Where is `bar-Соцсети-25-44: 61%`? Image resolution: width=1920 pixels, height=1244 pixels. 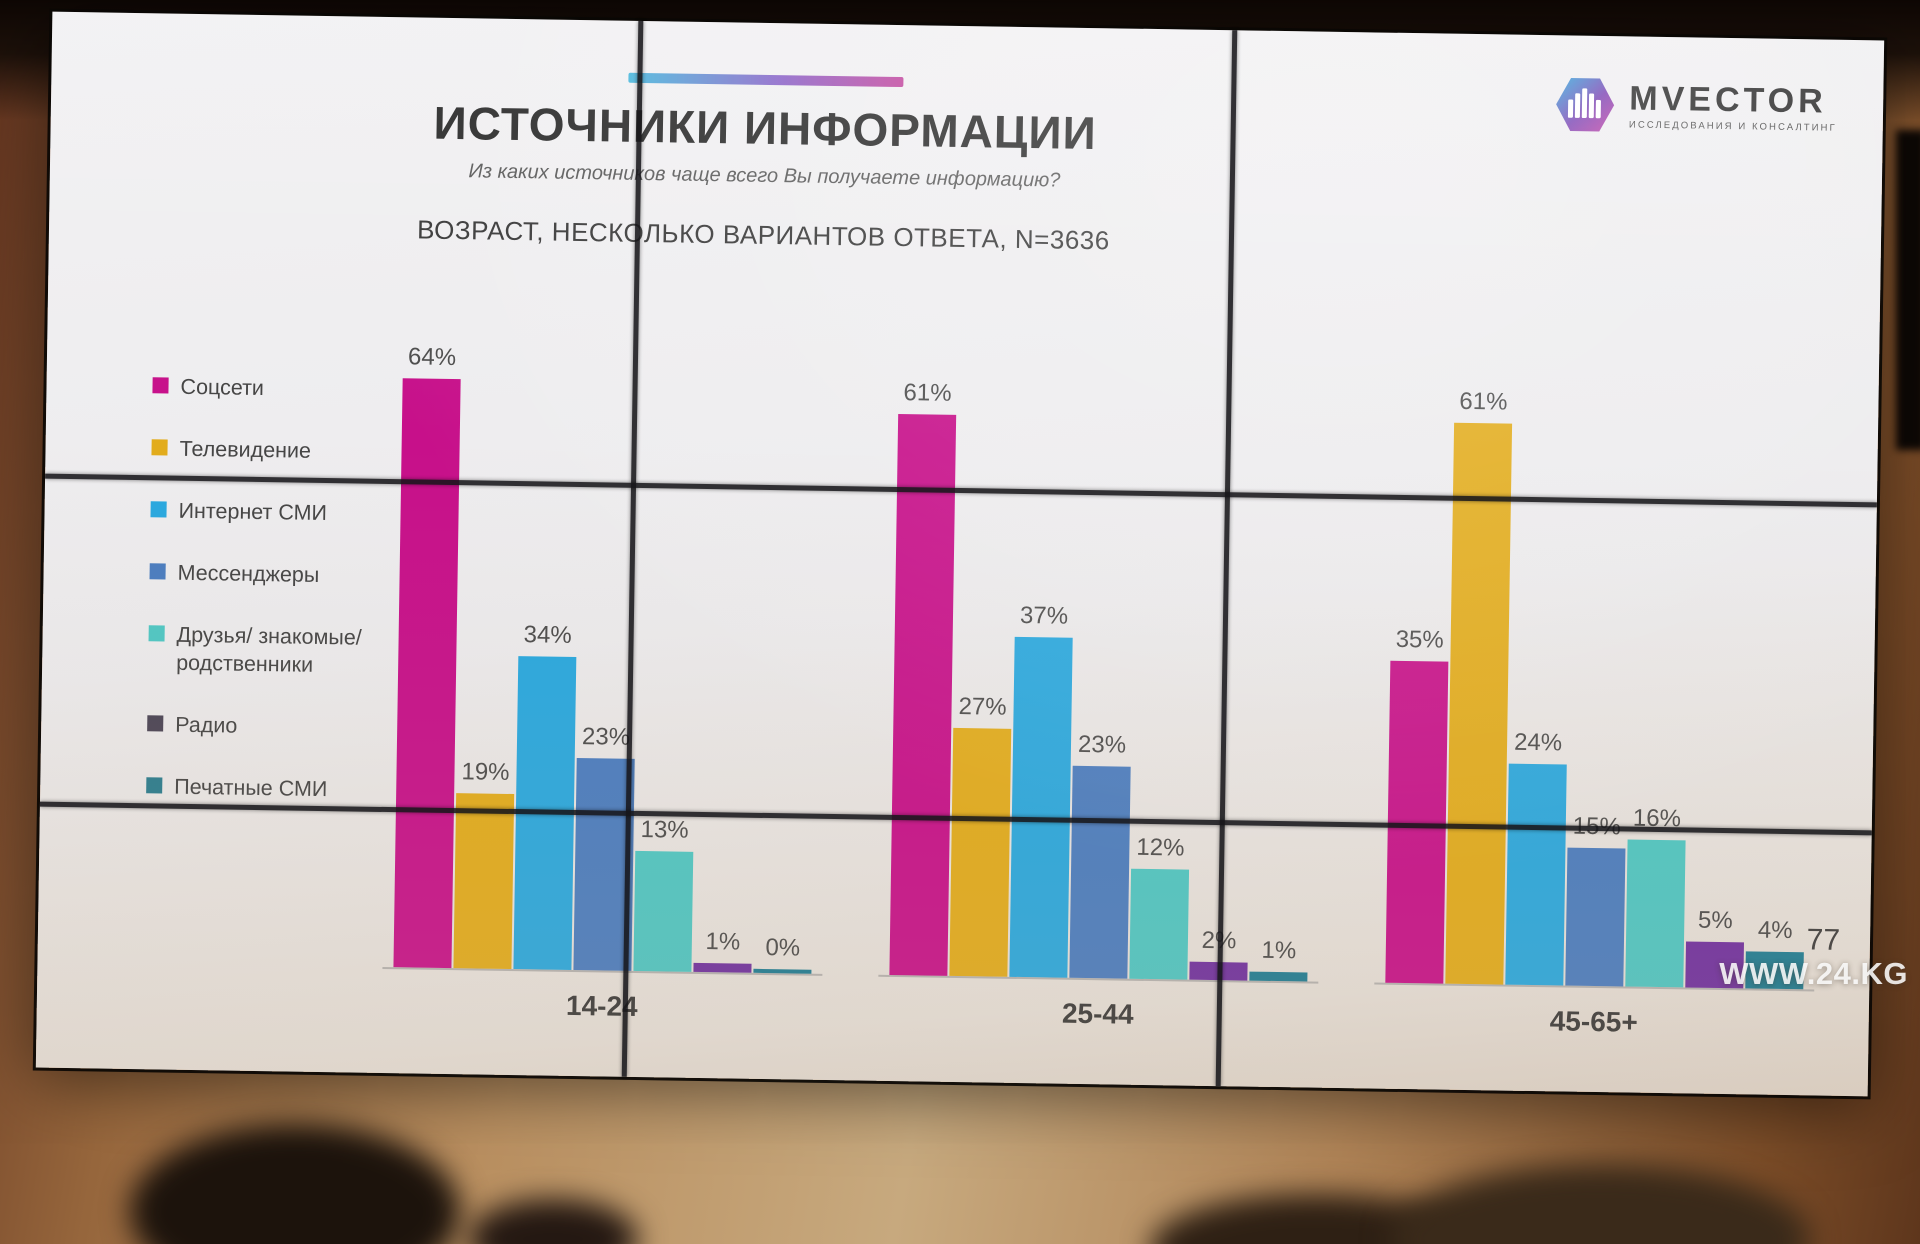 bar-Соцсети-25-44: 61% is located at coordinates (923, 677).